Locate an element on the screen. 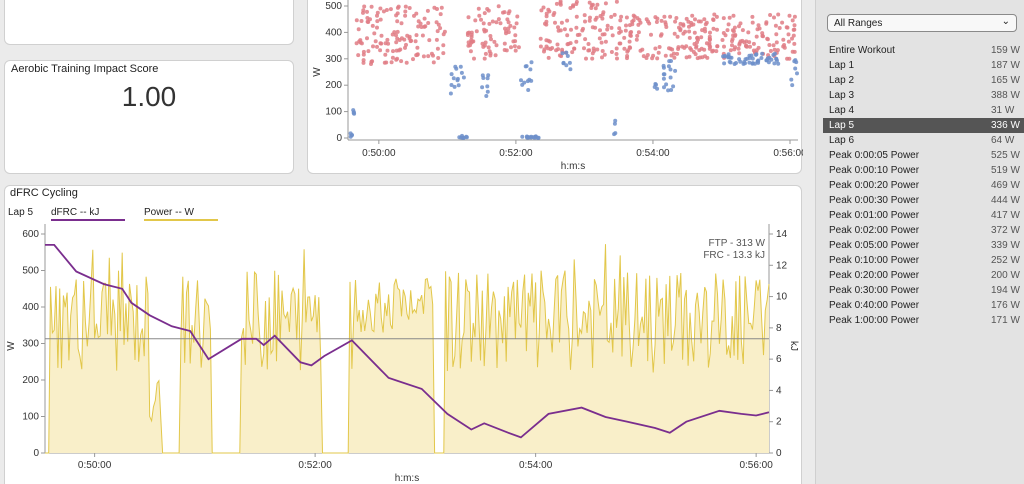  range-label: Peak 0:00:30 Power is located at coordinates (874, 200).